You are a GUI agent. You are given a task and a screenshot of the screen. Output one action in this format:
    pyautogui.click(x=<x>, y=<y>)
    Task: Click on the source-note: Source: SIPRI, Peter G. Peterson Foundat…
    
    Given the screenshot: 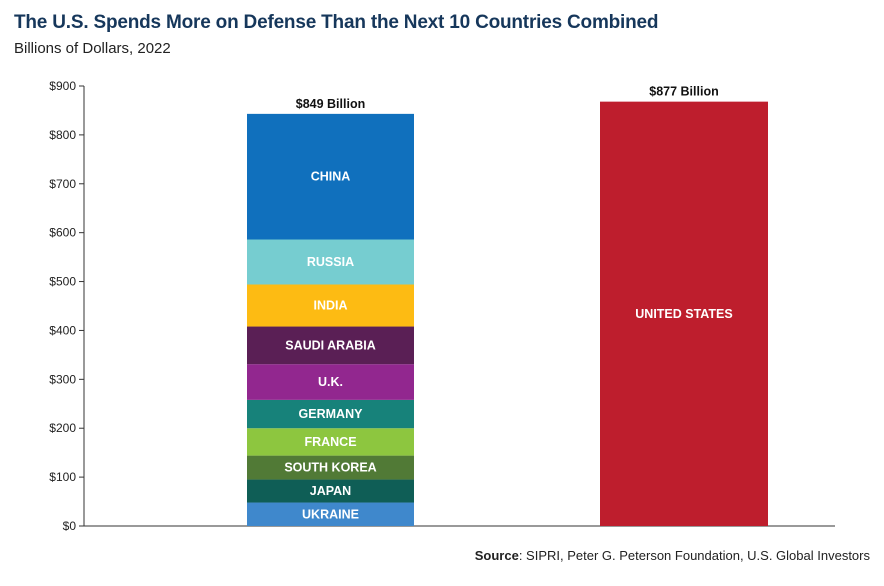 What is the action you would take?
    pyautogui.click(x=672, y=555)
    